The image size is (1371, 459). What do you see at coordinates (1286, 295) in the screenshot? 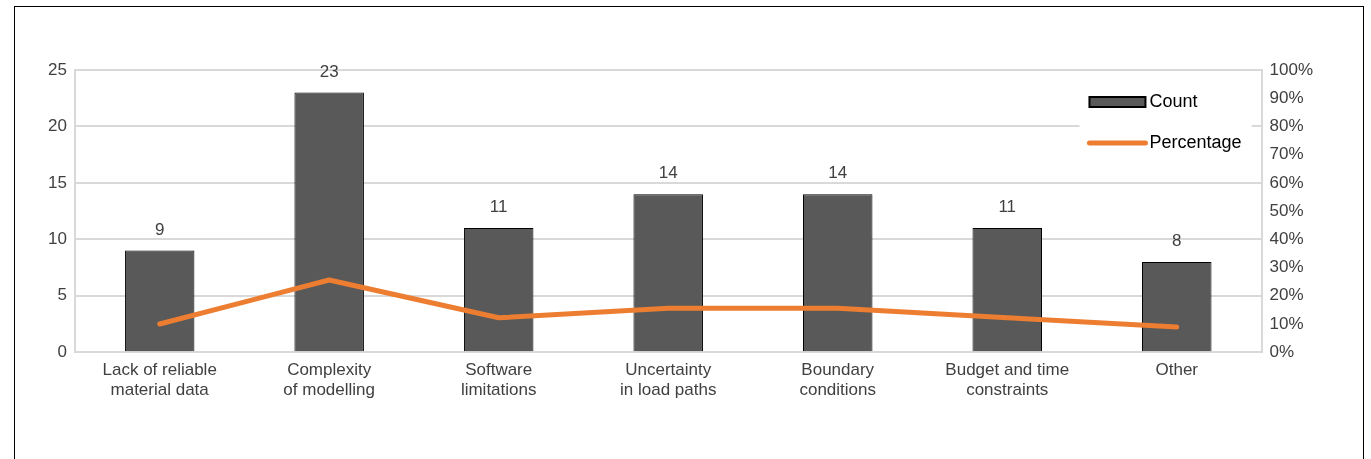
I see `y2-tick-label: 20%` at bounding box center [1286, 295].